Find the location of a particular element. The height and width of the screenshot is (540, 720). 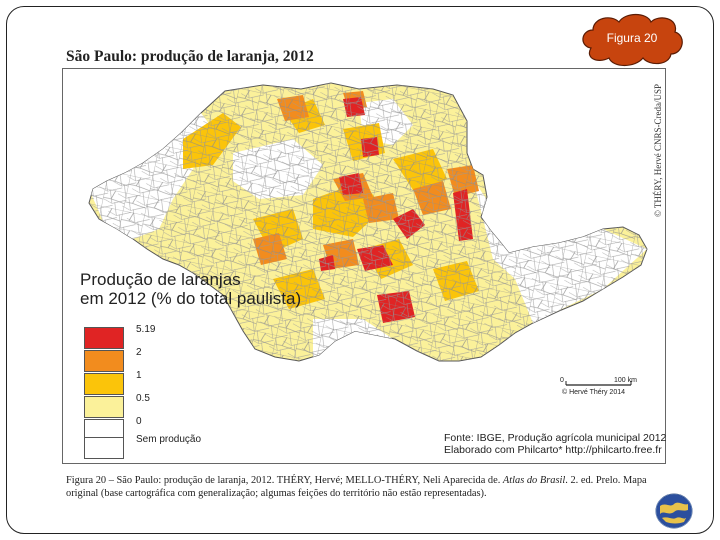

legend-label: 5.19 is located at coordinates (146, 329).